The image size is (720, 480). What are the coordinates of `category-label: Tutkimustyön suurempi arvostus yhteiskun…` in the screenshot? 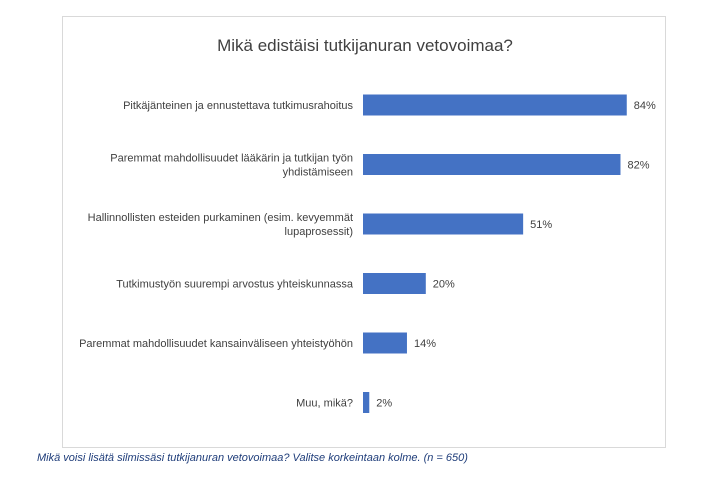 It's located at (235, 285).